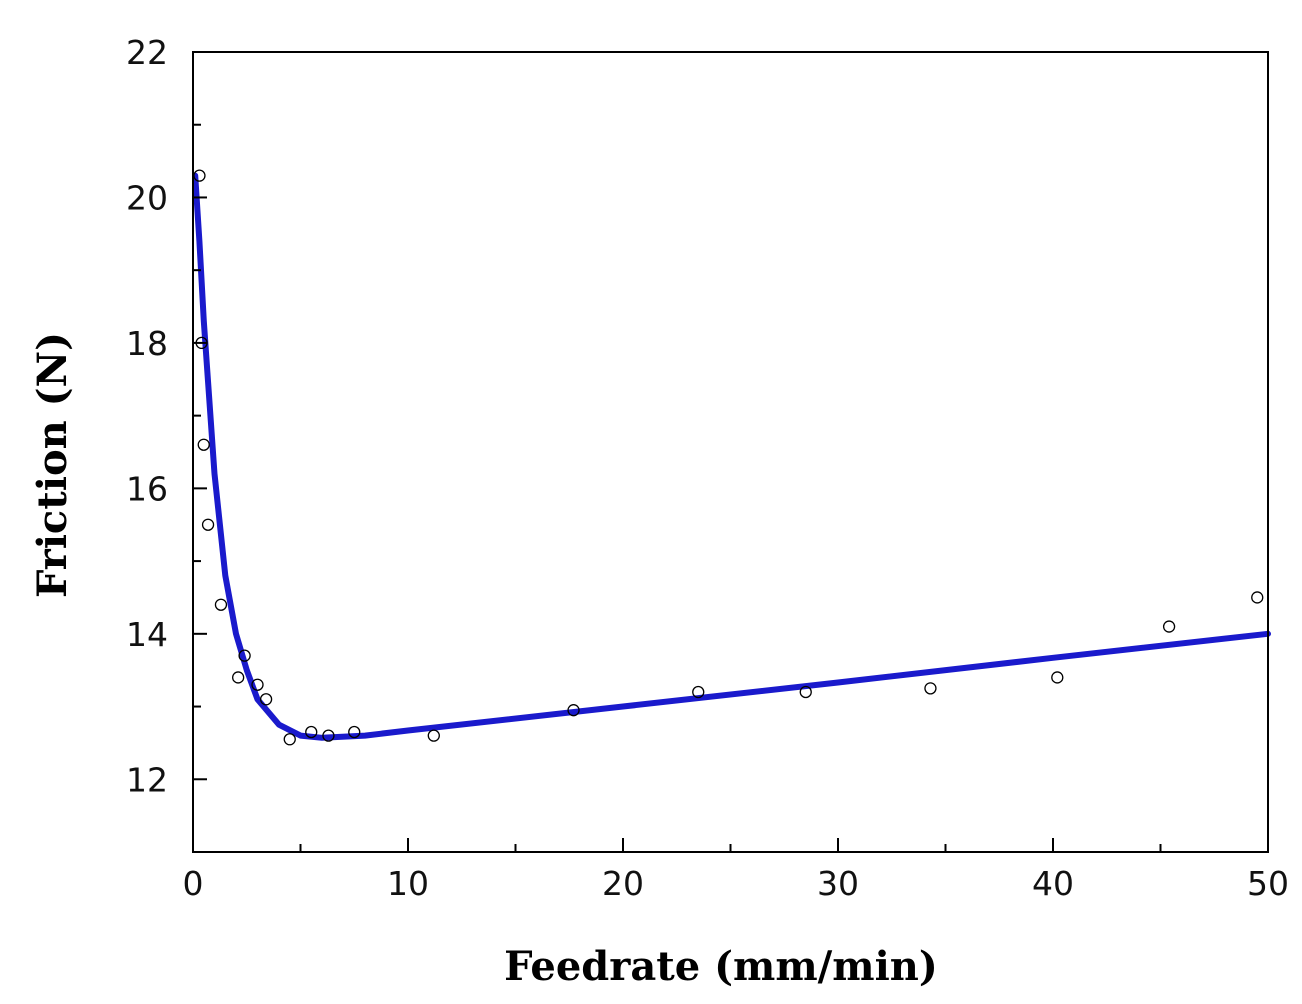  Describe the element at coordinates (147, 52) in the screenshot. I see `y-tick-label: 22` at that location.